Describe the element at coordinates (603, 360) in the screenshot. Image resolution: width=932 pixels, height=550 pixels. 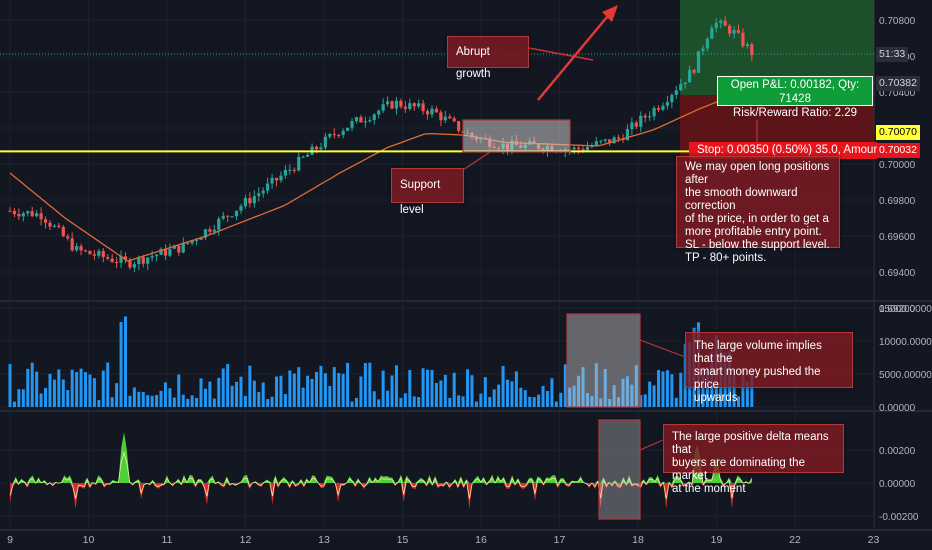
I see `volume-highlight-box` at that location.